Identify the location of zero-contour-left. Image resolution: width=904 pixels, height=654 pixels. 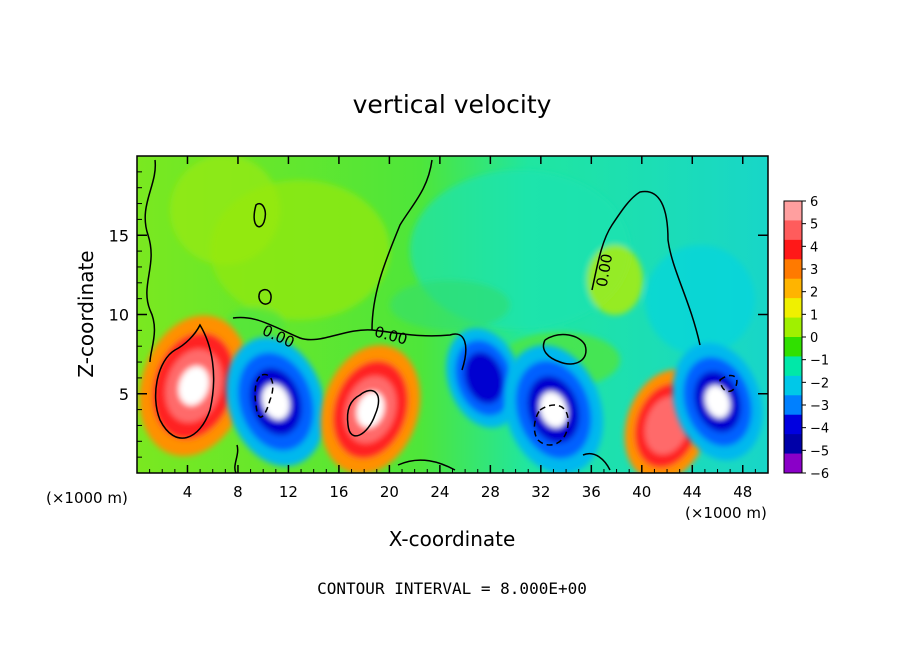
(150, 261).